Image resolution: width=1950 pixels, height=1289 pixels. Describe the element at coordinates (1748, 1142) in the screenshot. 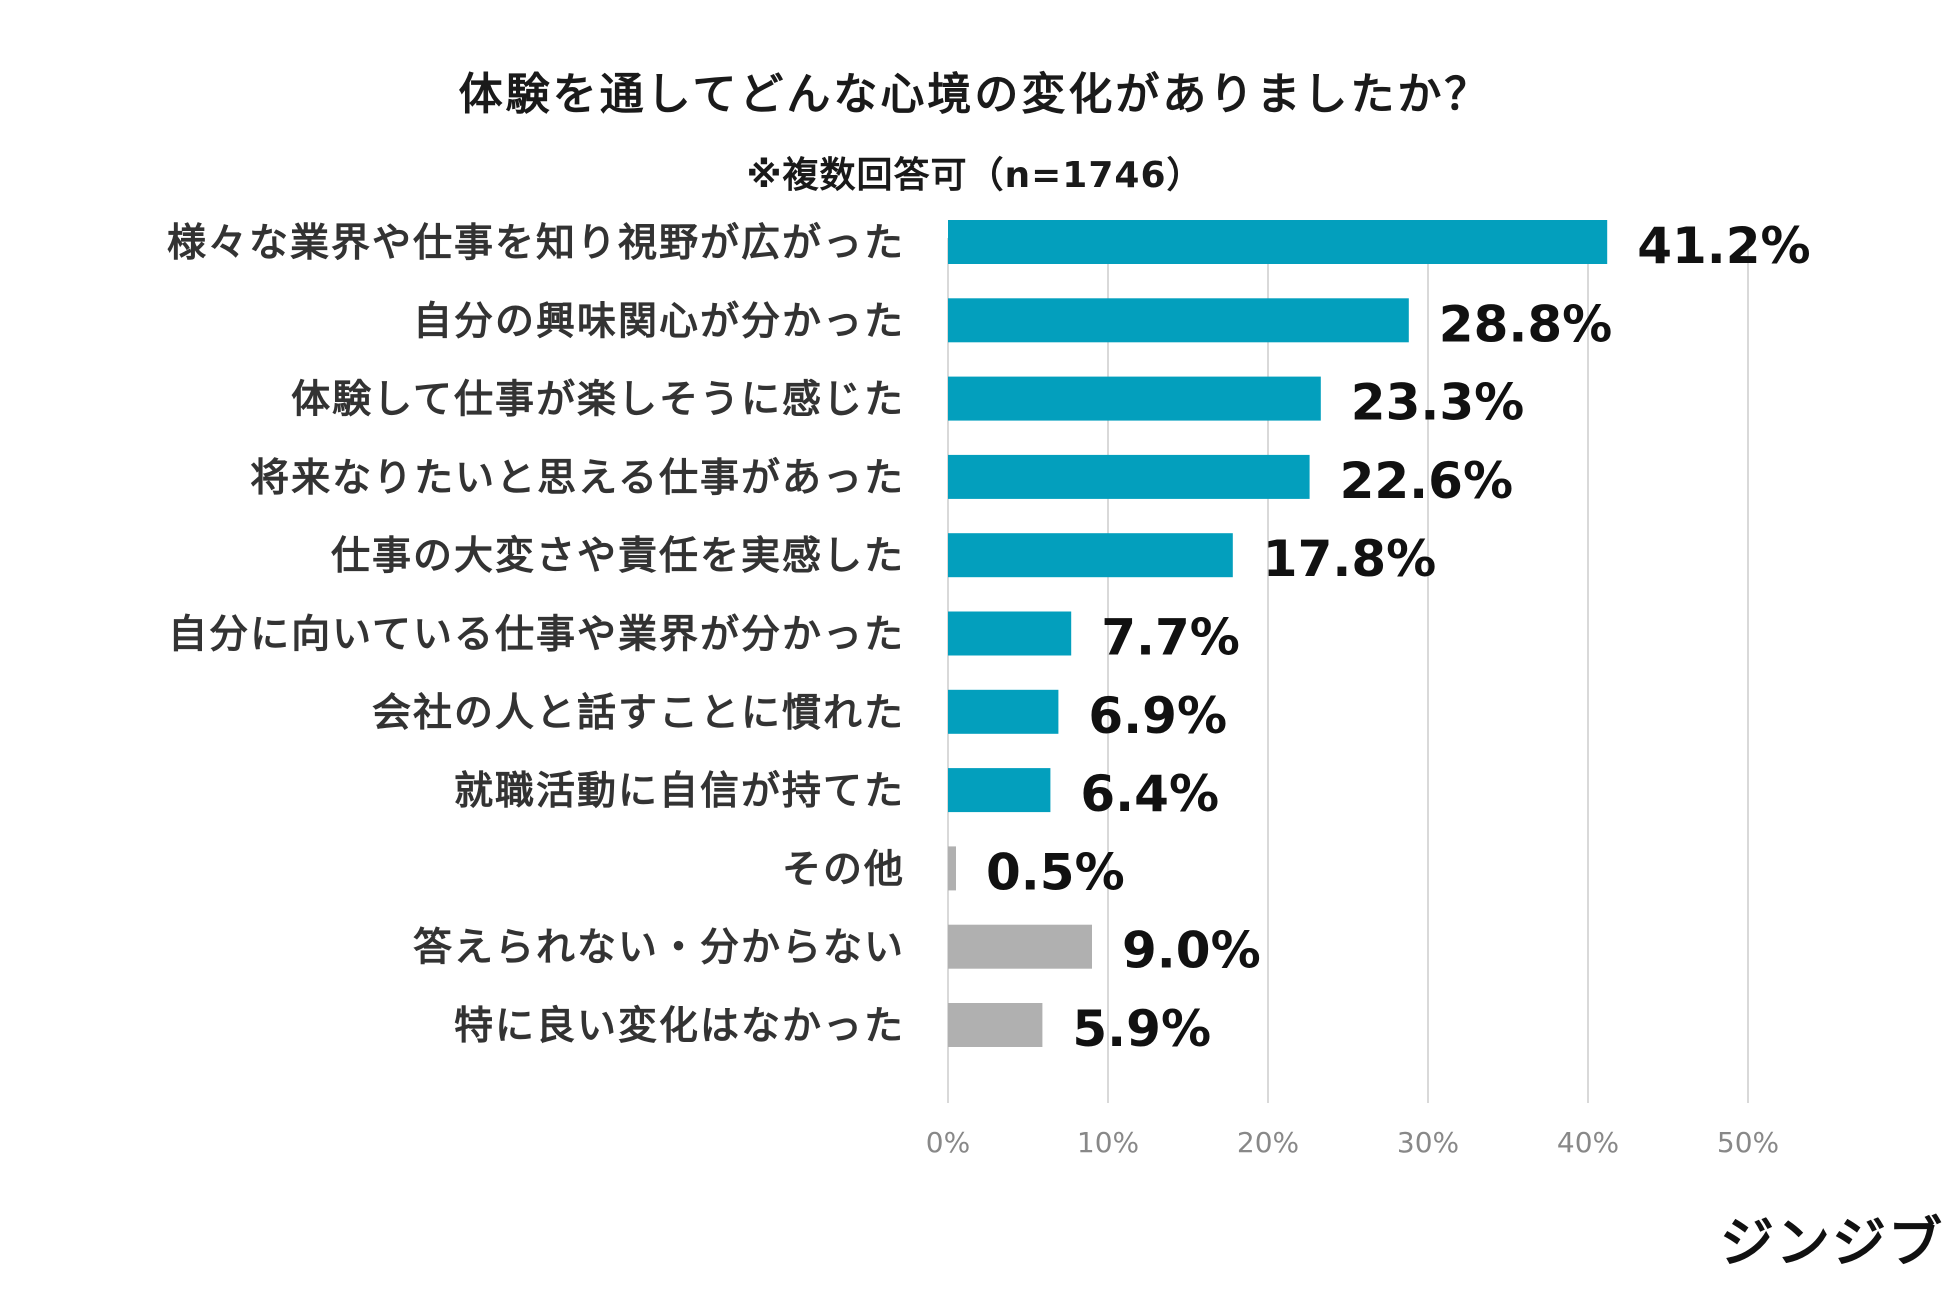

I see `x-tick-label-50: 50%` at that location.